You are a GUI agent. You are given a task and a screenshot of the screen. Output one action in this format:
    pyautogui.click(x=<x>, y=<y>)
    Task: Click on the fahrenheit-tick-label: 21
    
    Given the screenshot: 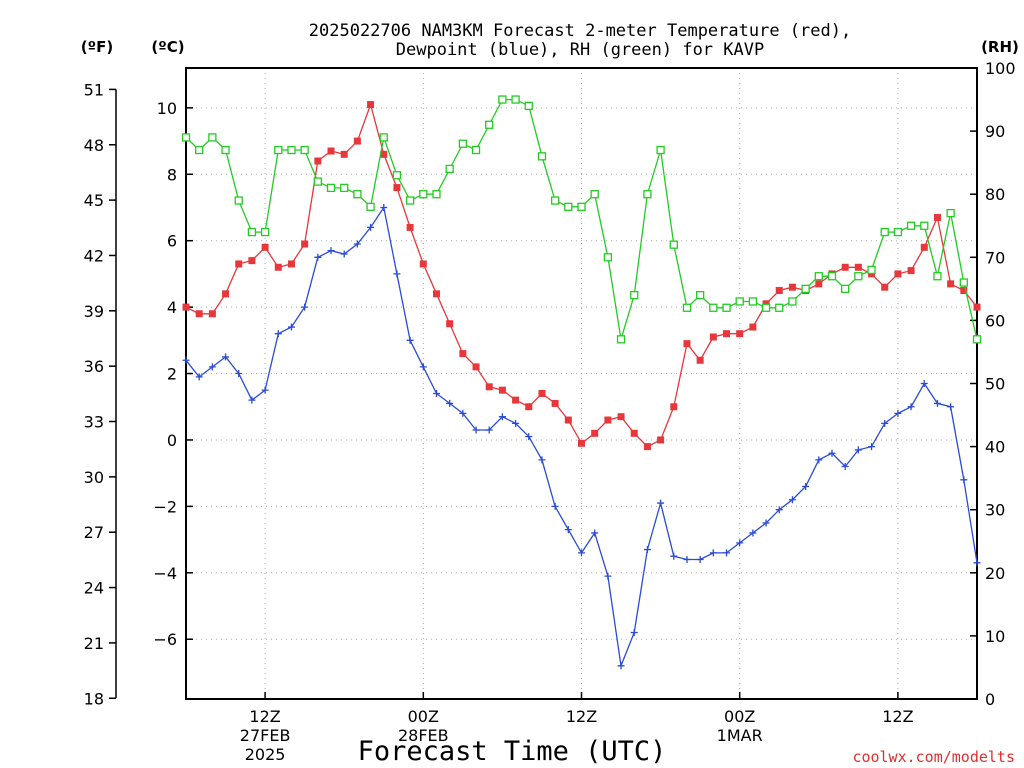 What is the action you would take?
    pyautogui.click(x=94, y=643)
    